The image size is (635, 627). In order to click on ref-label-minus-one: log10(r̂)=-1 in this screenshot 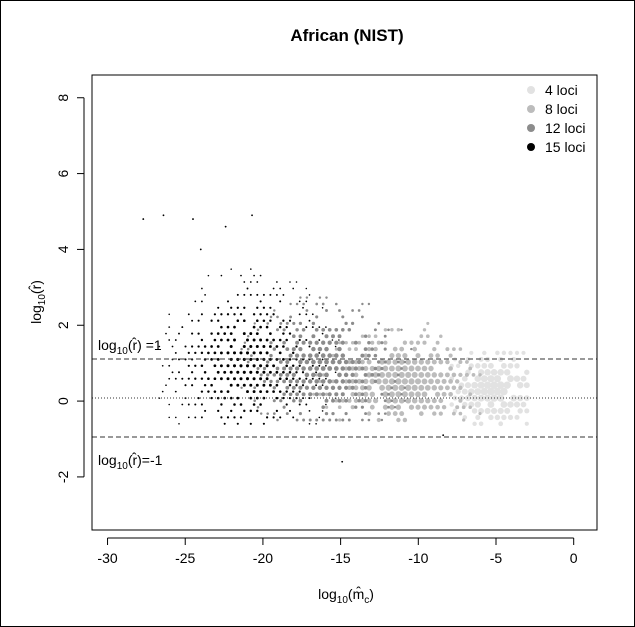, I will do `click(130, 461)`.